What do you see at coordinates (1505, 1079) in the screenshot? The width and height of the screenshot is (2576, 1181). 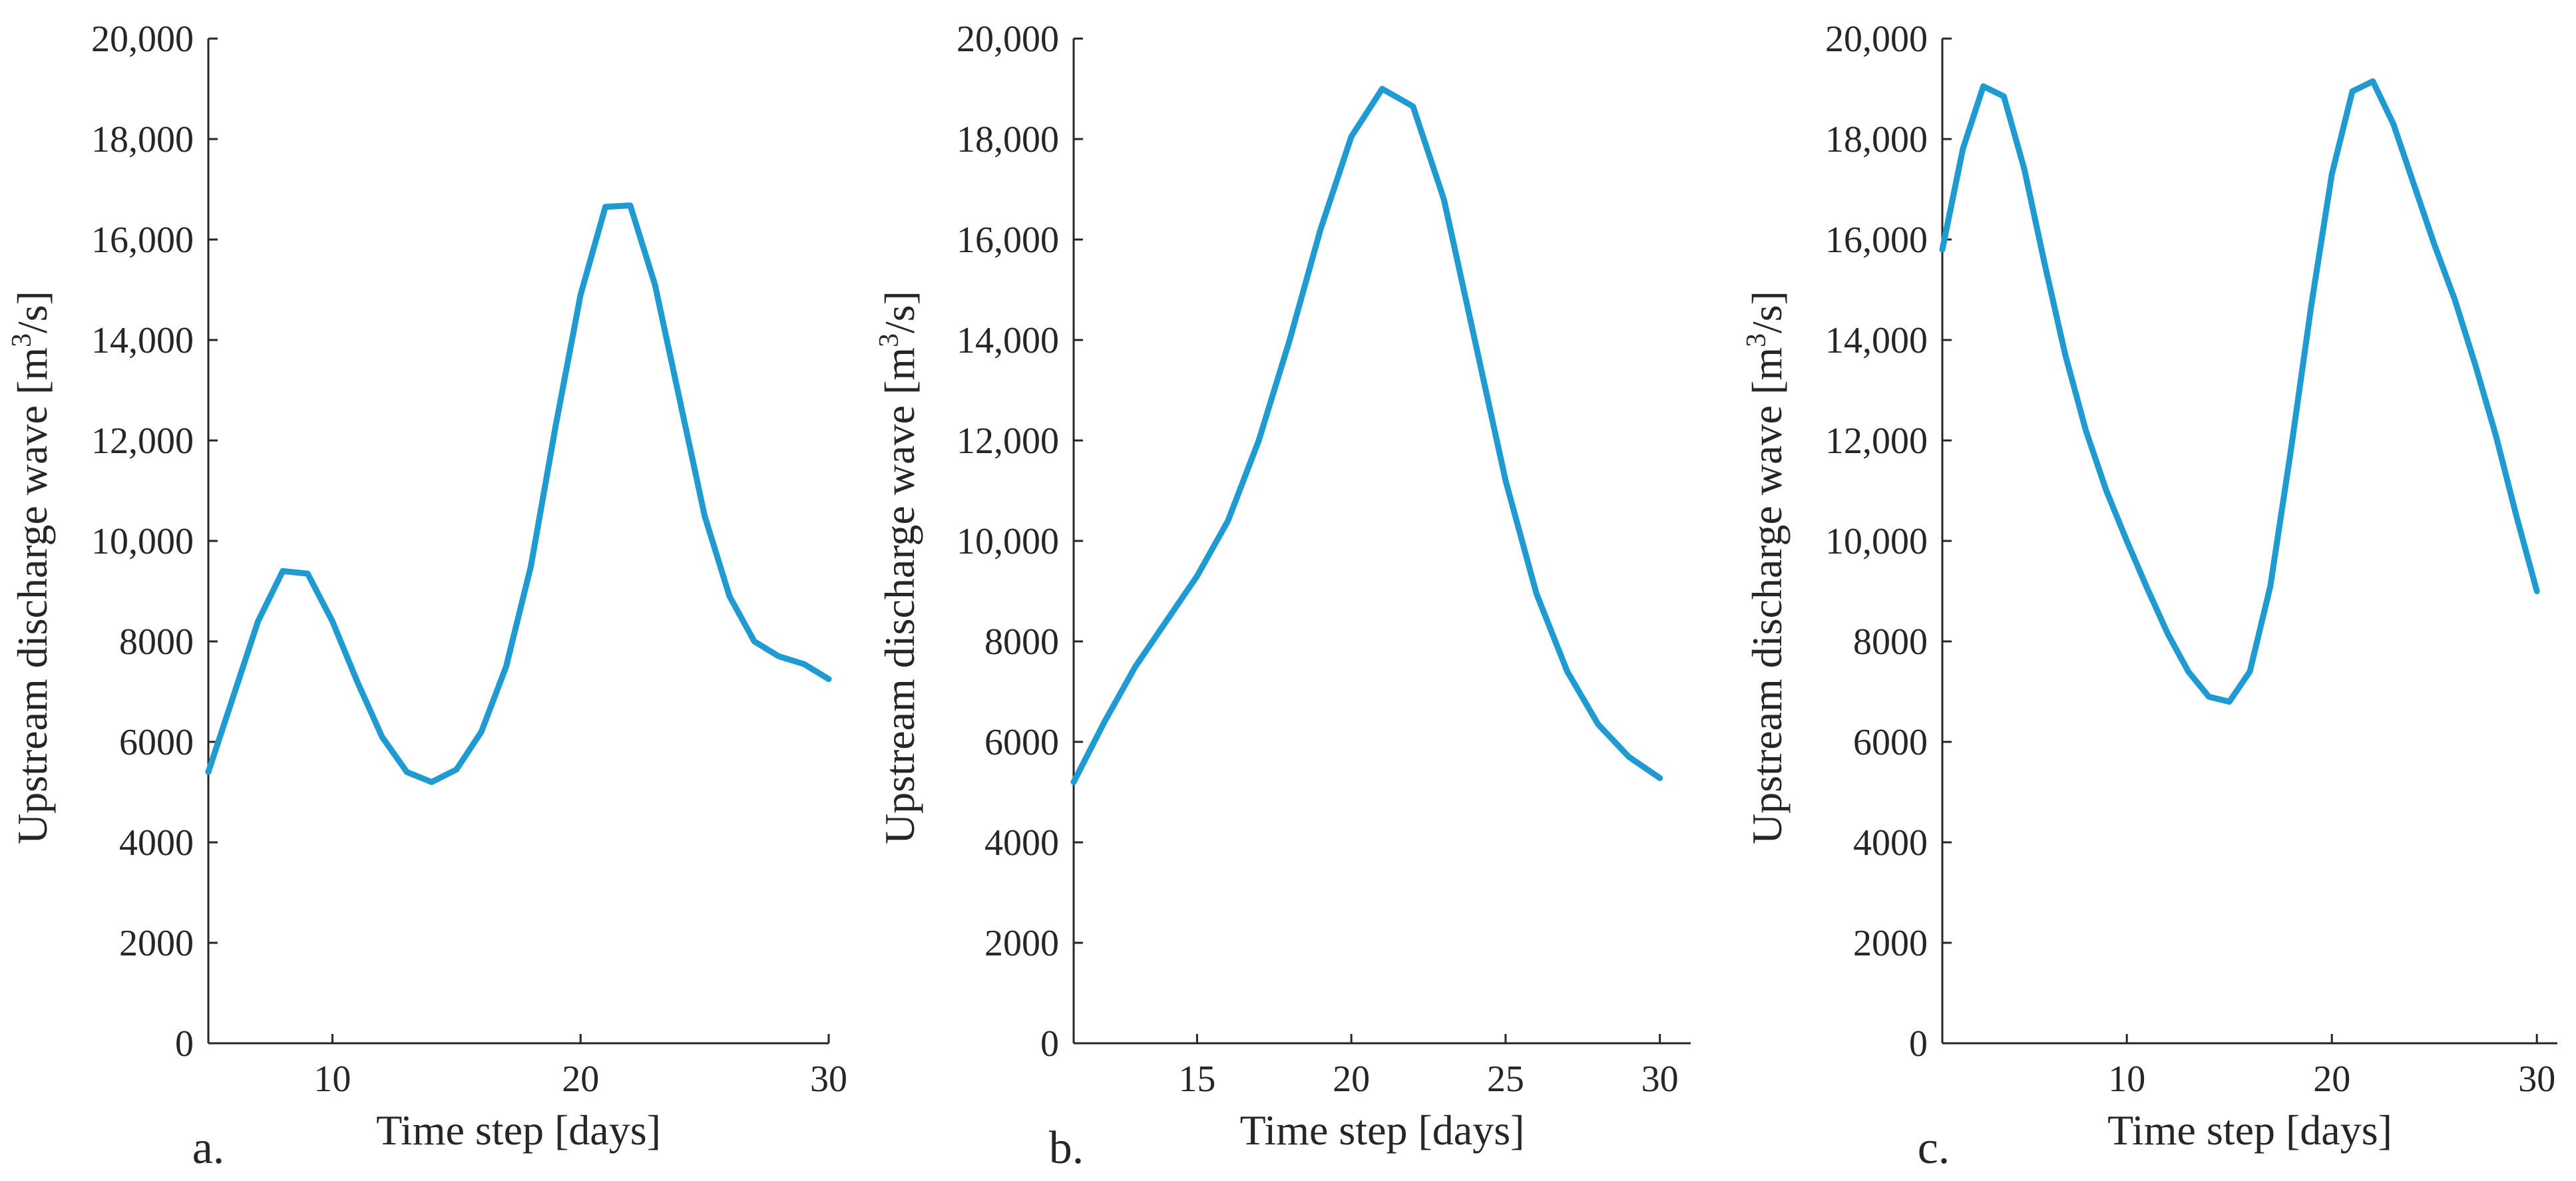 I see `x-tick-label: 25` at bounding box center [1505, 1079].